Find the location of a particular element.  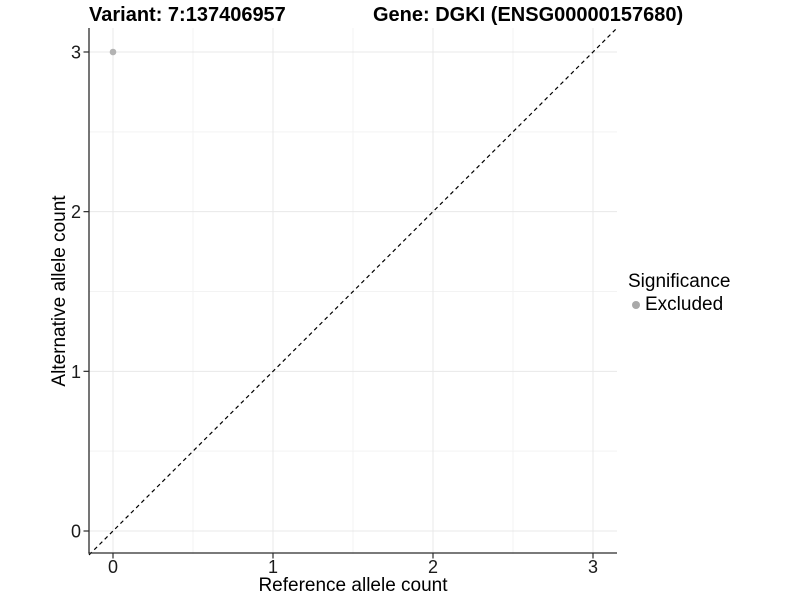

legend-title: Significance is located at coordinates (679, 281).